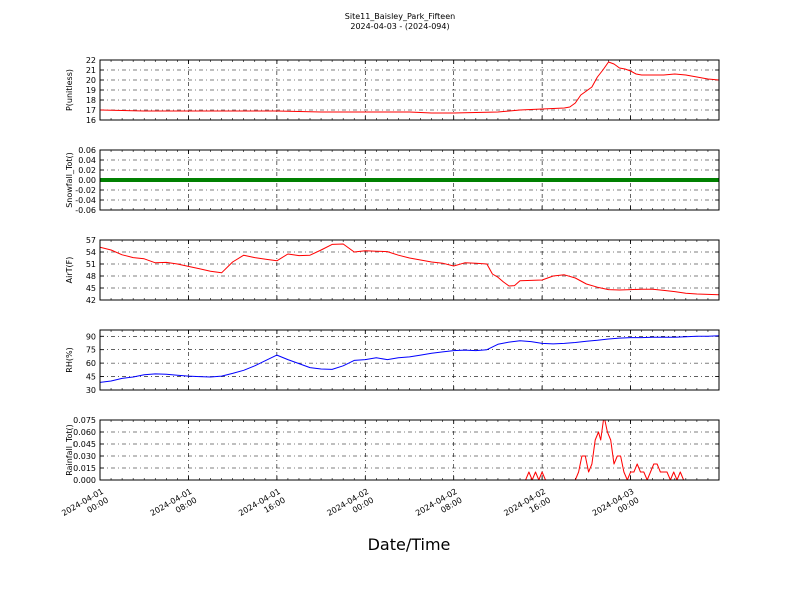 This screenshot has height=600, width=800. Describe the element at coordinates (91, 100) in the screenshot. I see `y-tick-label: 18` at that location.